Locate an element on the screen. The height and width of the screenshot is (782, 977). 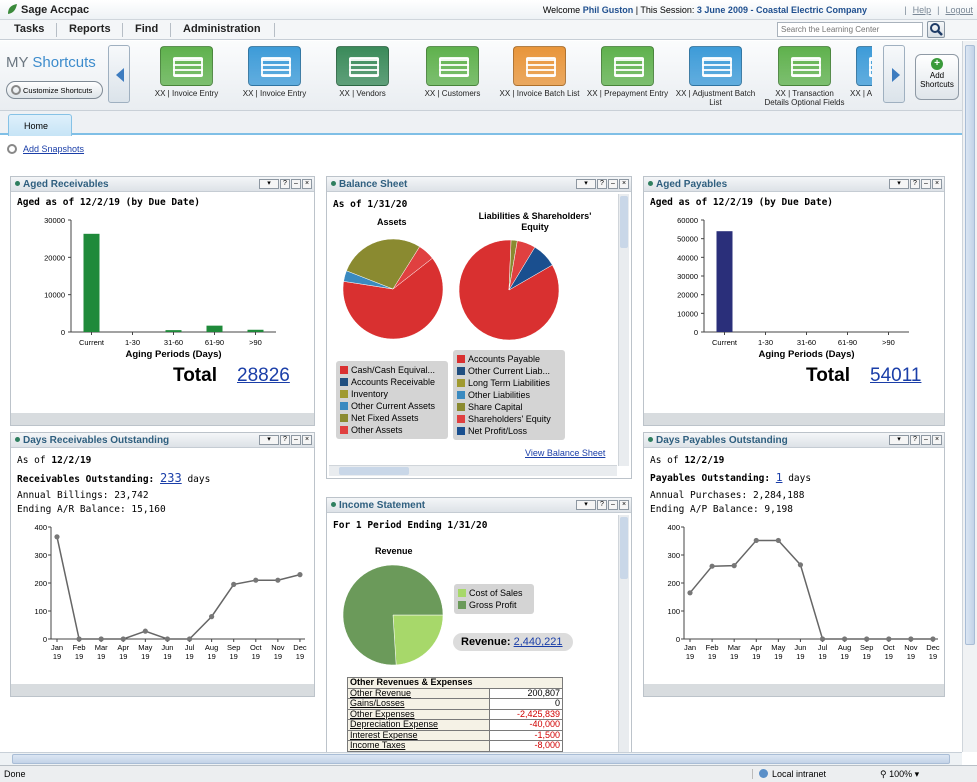
total-value: 54011 is located at coordinates (896, 375).